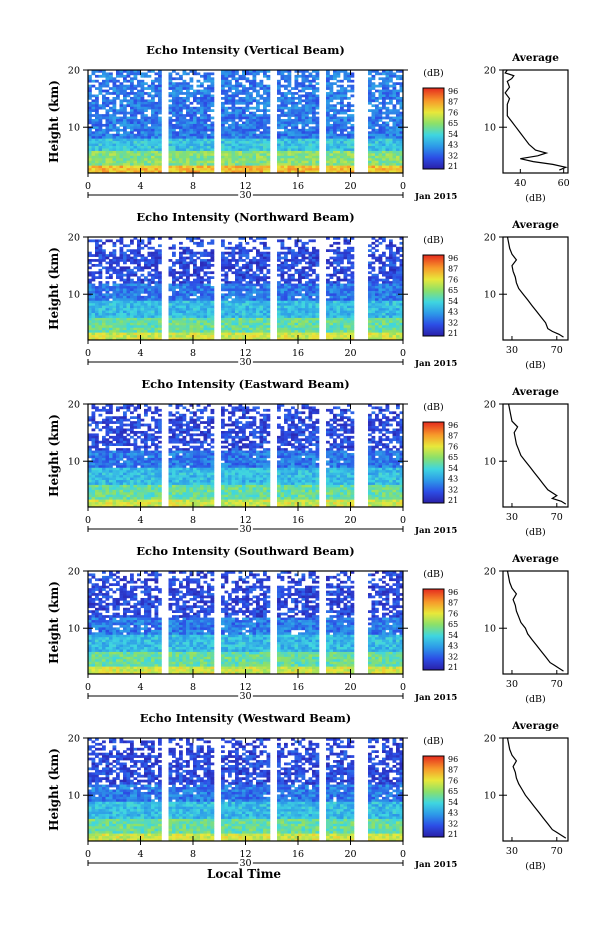 The height and width of the screenshot is (929, 616). Describe the element at coordinates (520, 183) in the screenshot. I see `average-x-tick-label: 40` at that location.